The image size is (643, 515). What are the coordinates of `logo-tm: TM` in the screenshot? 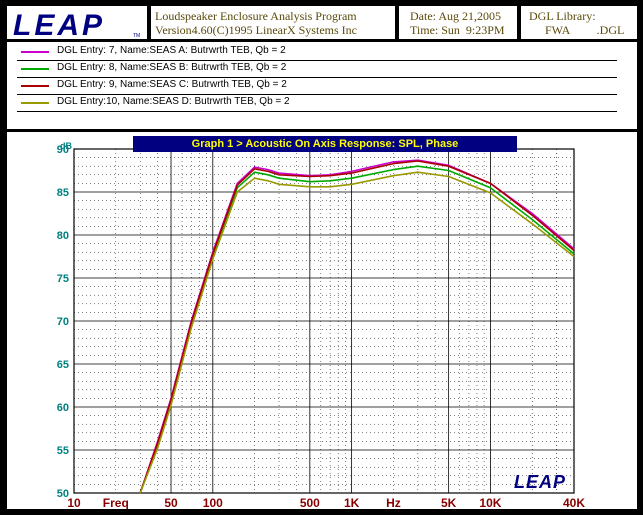 It's located at (136, 36).